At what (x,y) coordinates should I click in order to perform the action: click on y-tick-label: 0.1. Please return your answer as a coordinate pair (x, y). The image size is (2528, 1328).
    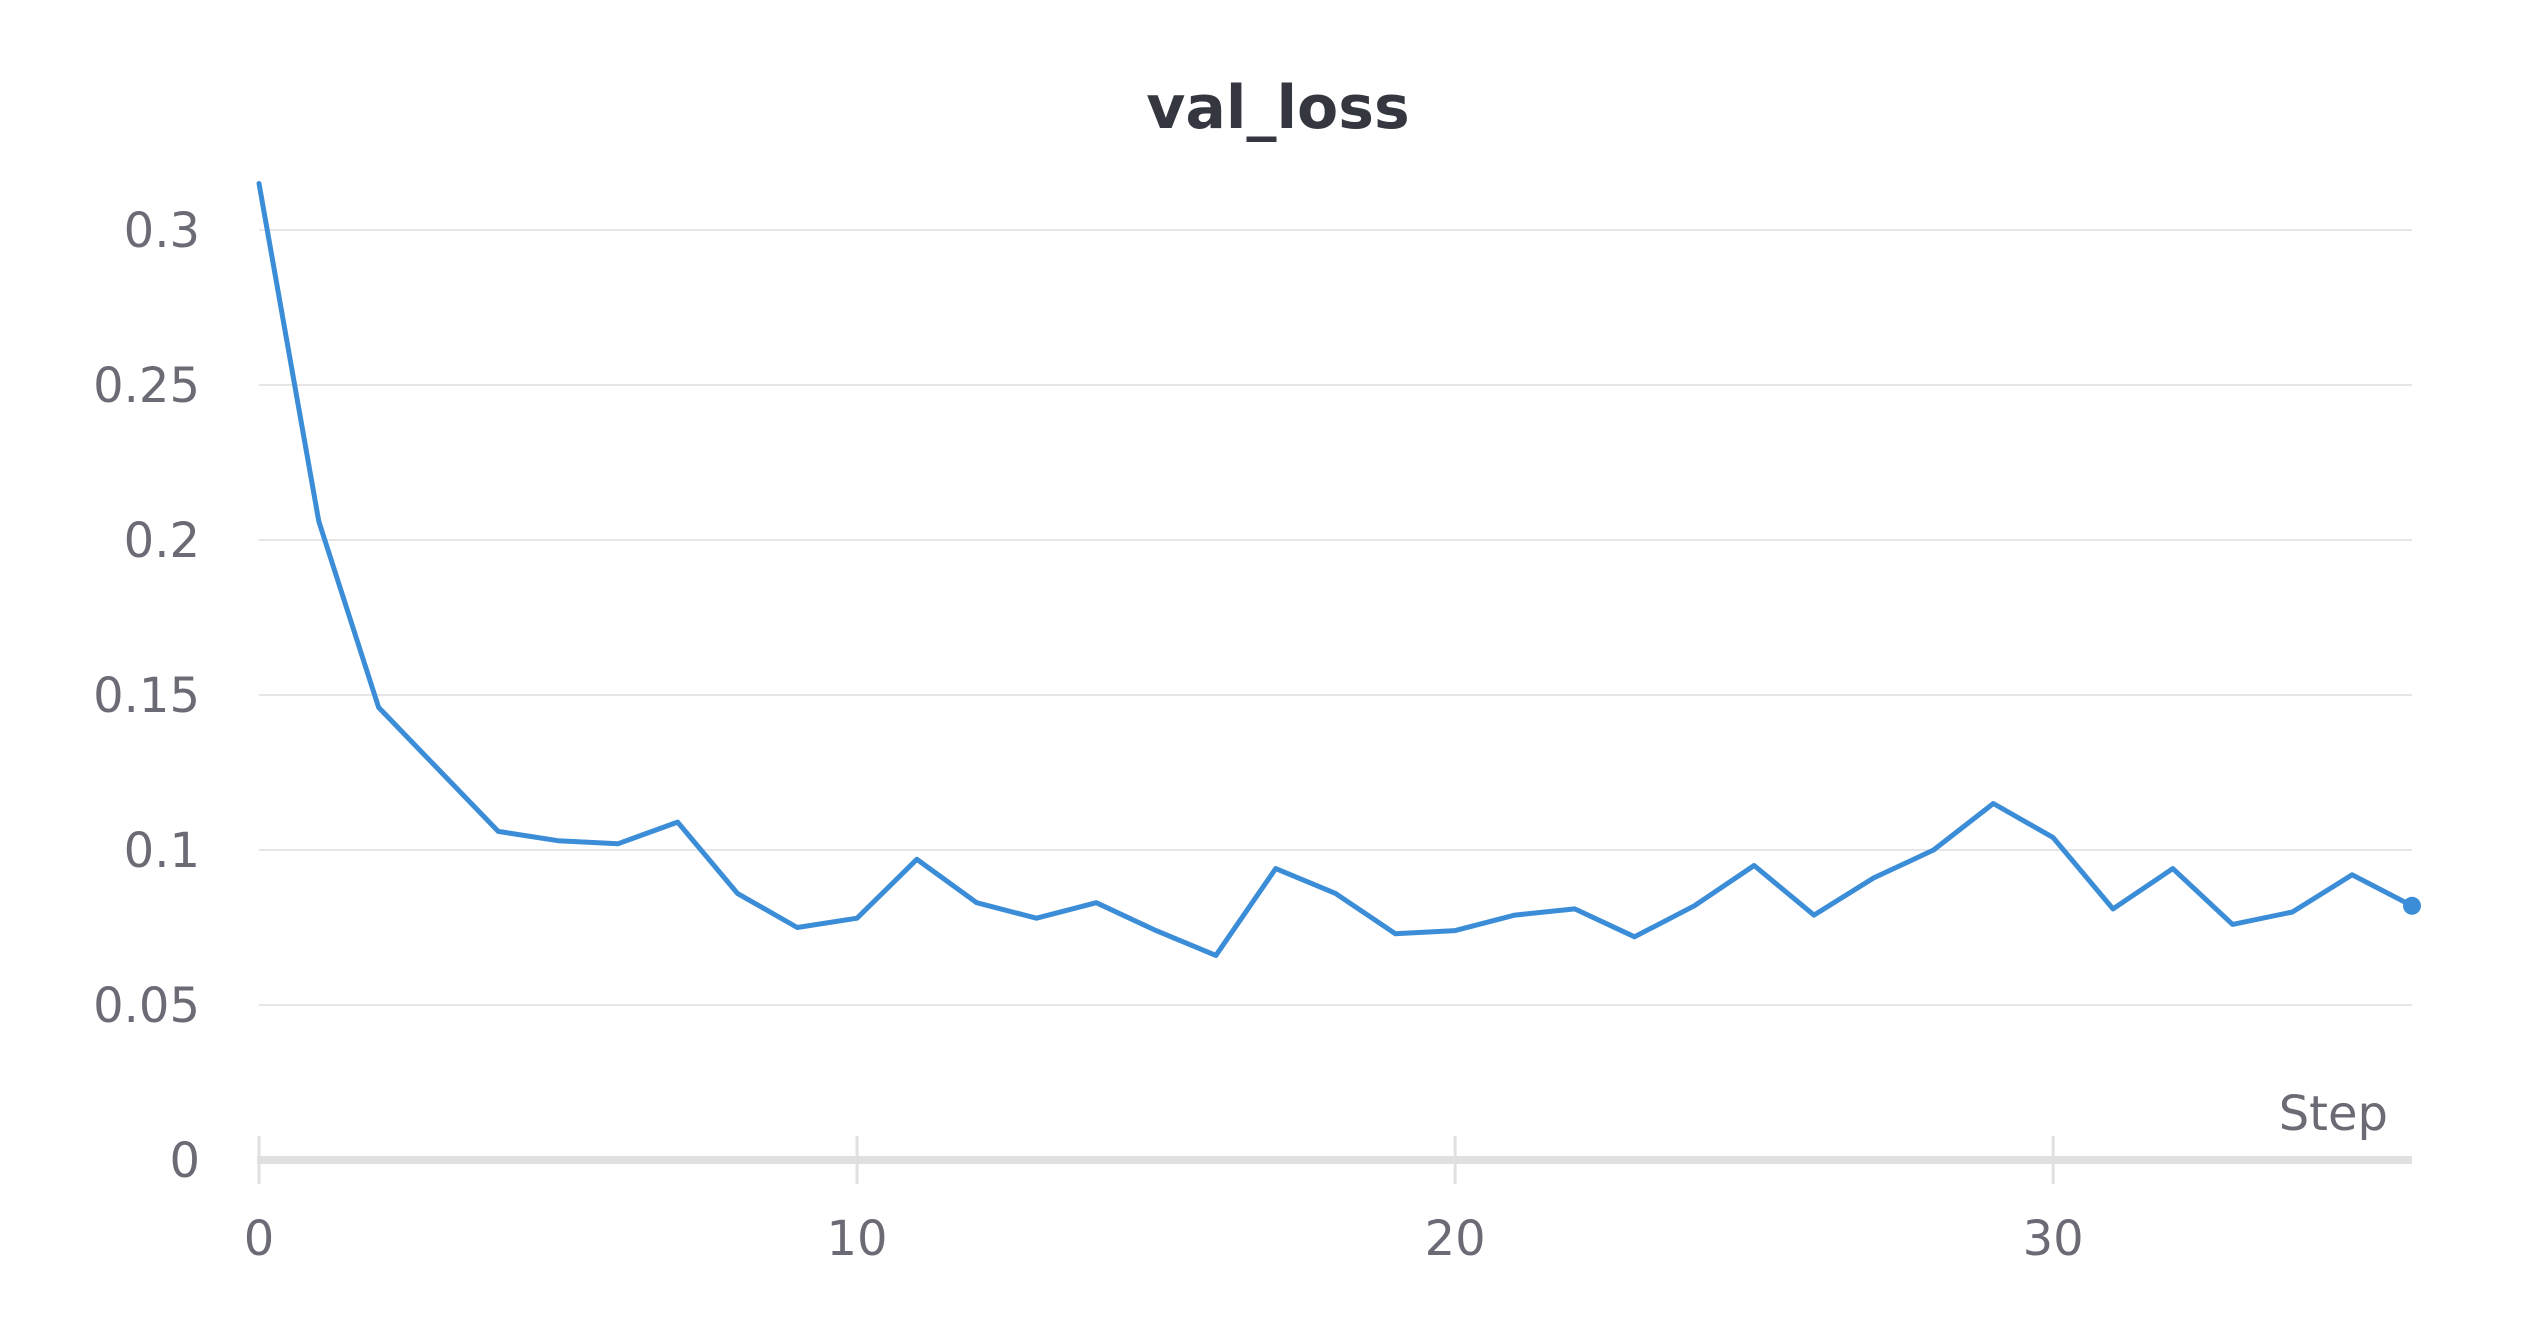
    Looking at the image, I should click on (162, 851).